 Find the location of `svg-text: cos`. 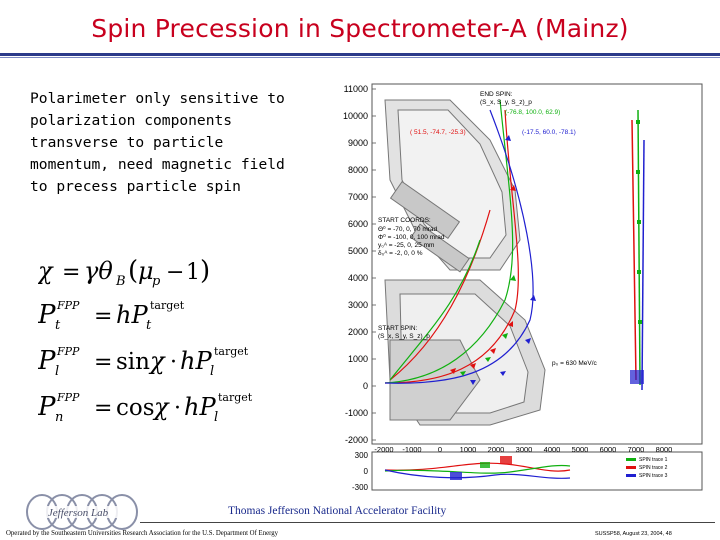

svg-text: cos is located at coordinates (135, 408).